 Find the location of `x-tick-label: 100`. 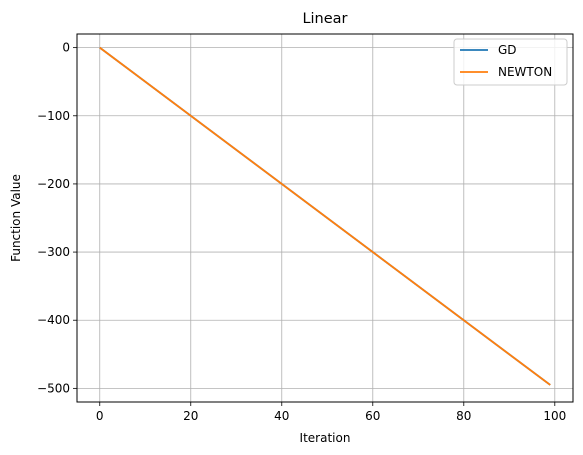

x-tick-label: 100 is located at coordinates (554, 416).